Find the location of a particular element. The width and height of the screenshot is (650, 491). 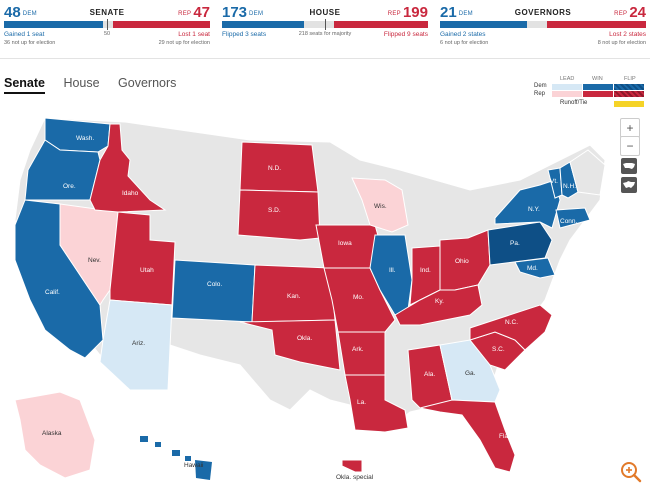

legend-rep-flip-swatch is located at coordinates (629, 94).